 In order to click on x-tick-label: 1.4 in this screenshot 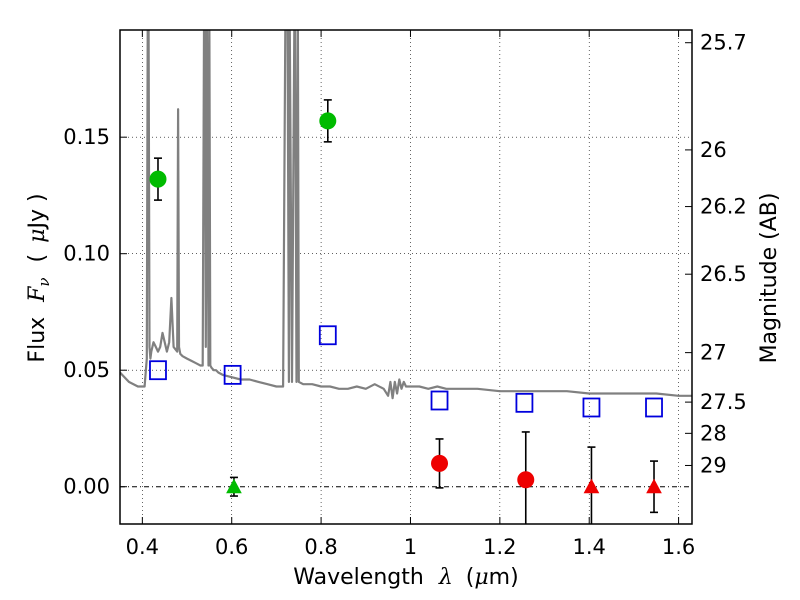, I will do `click(589, 547)`.